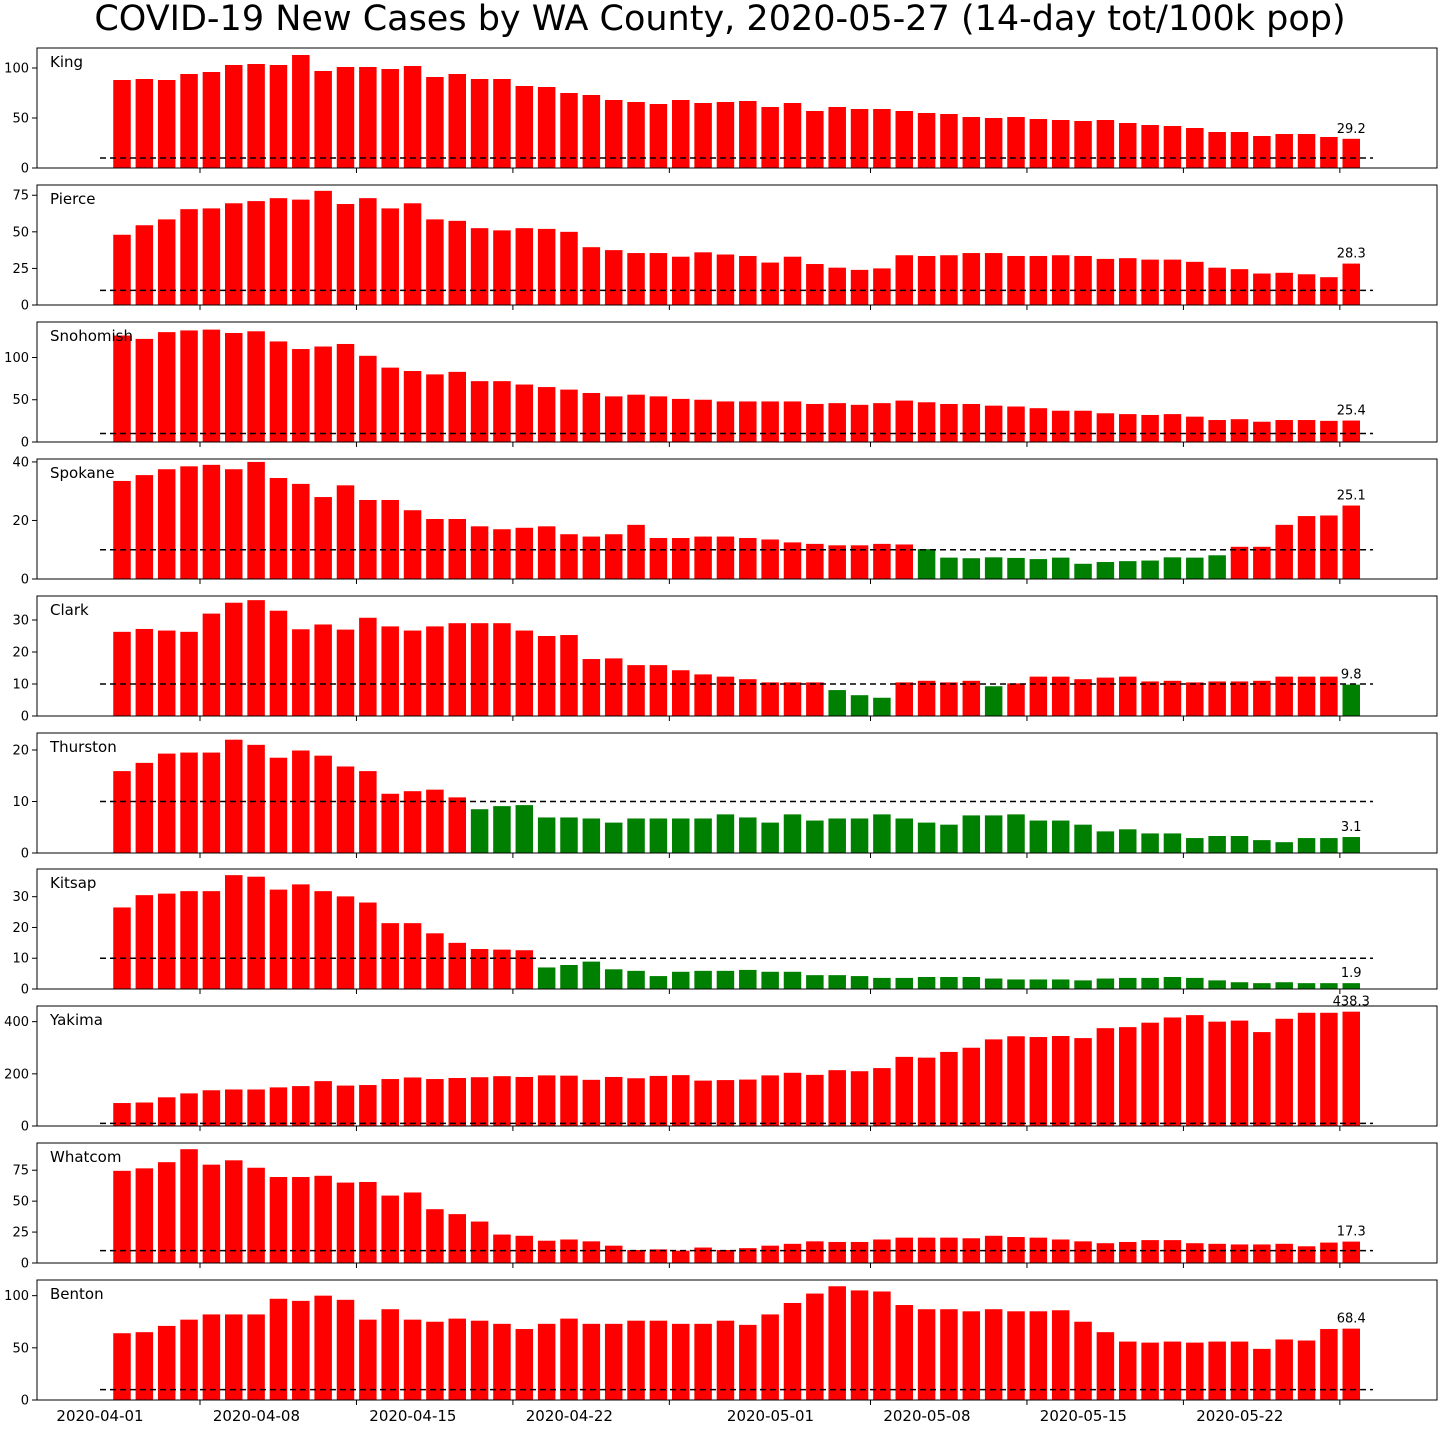 Image resolution: width=1440 pixels, height=1440 pixels. Describe the element at coordinates (20, 400) in the screenshot. I see `y-tick-label: 50` at that location.